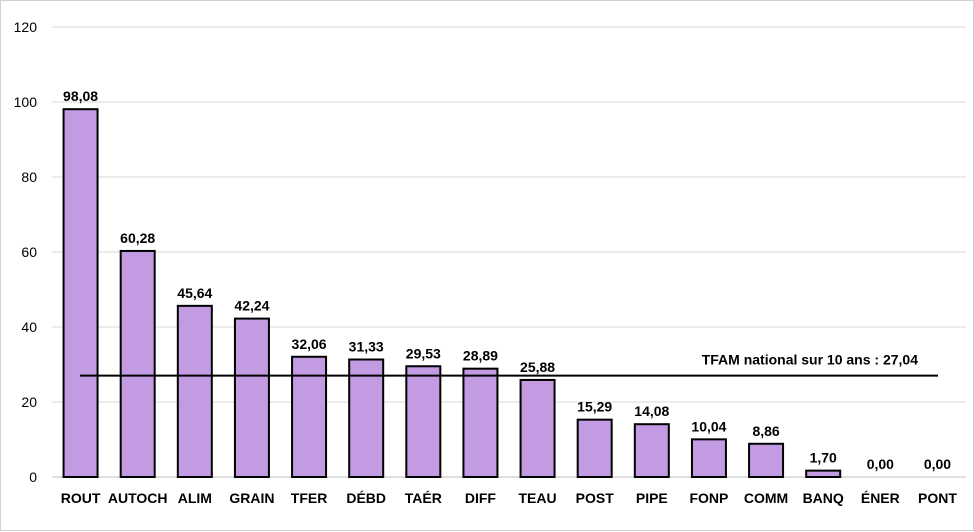  I want to click on category-label: ÉNER, so click(880, 498).